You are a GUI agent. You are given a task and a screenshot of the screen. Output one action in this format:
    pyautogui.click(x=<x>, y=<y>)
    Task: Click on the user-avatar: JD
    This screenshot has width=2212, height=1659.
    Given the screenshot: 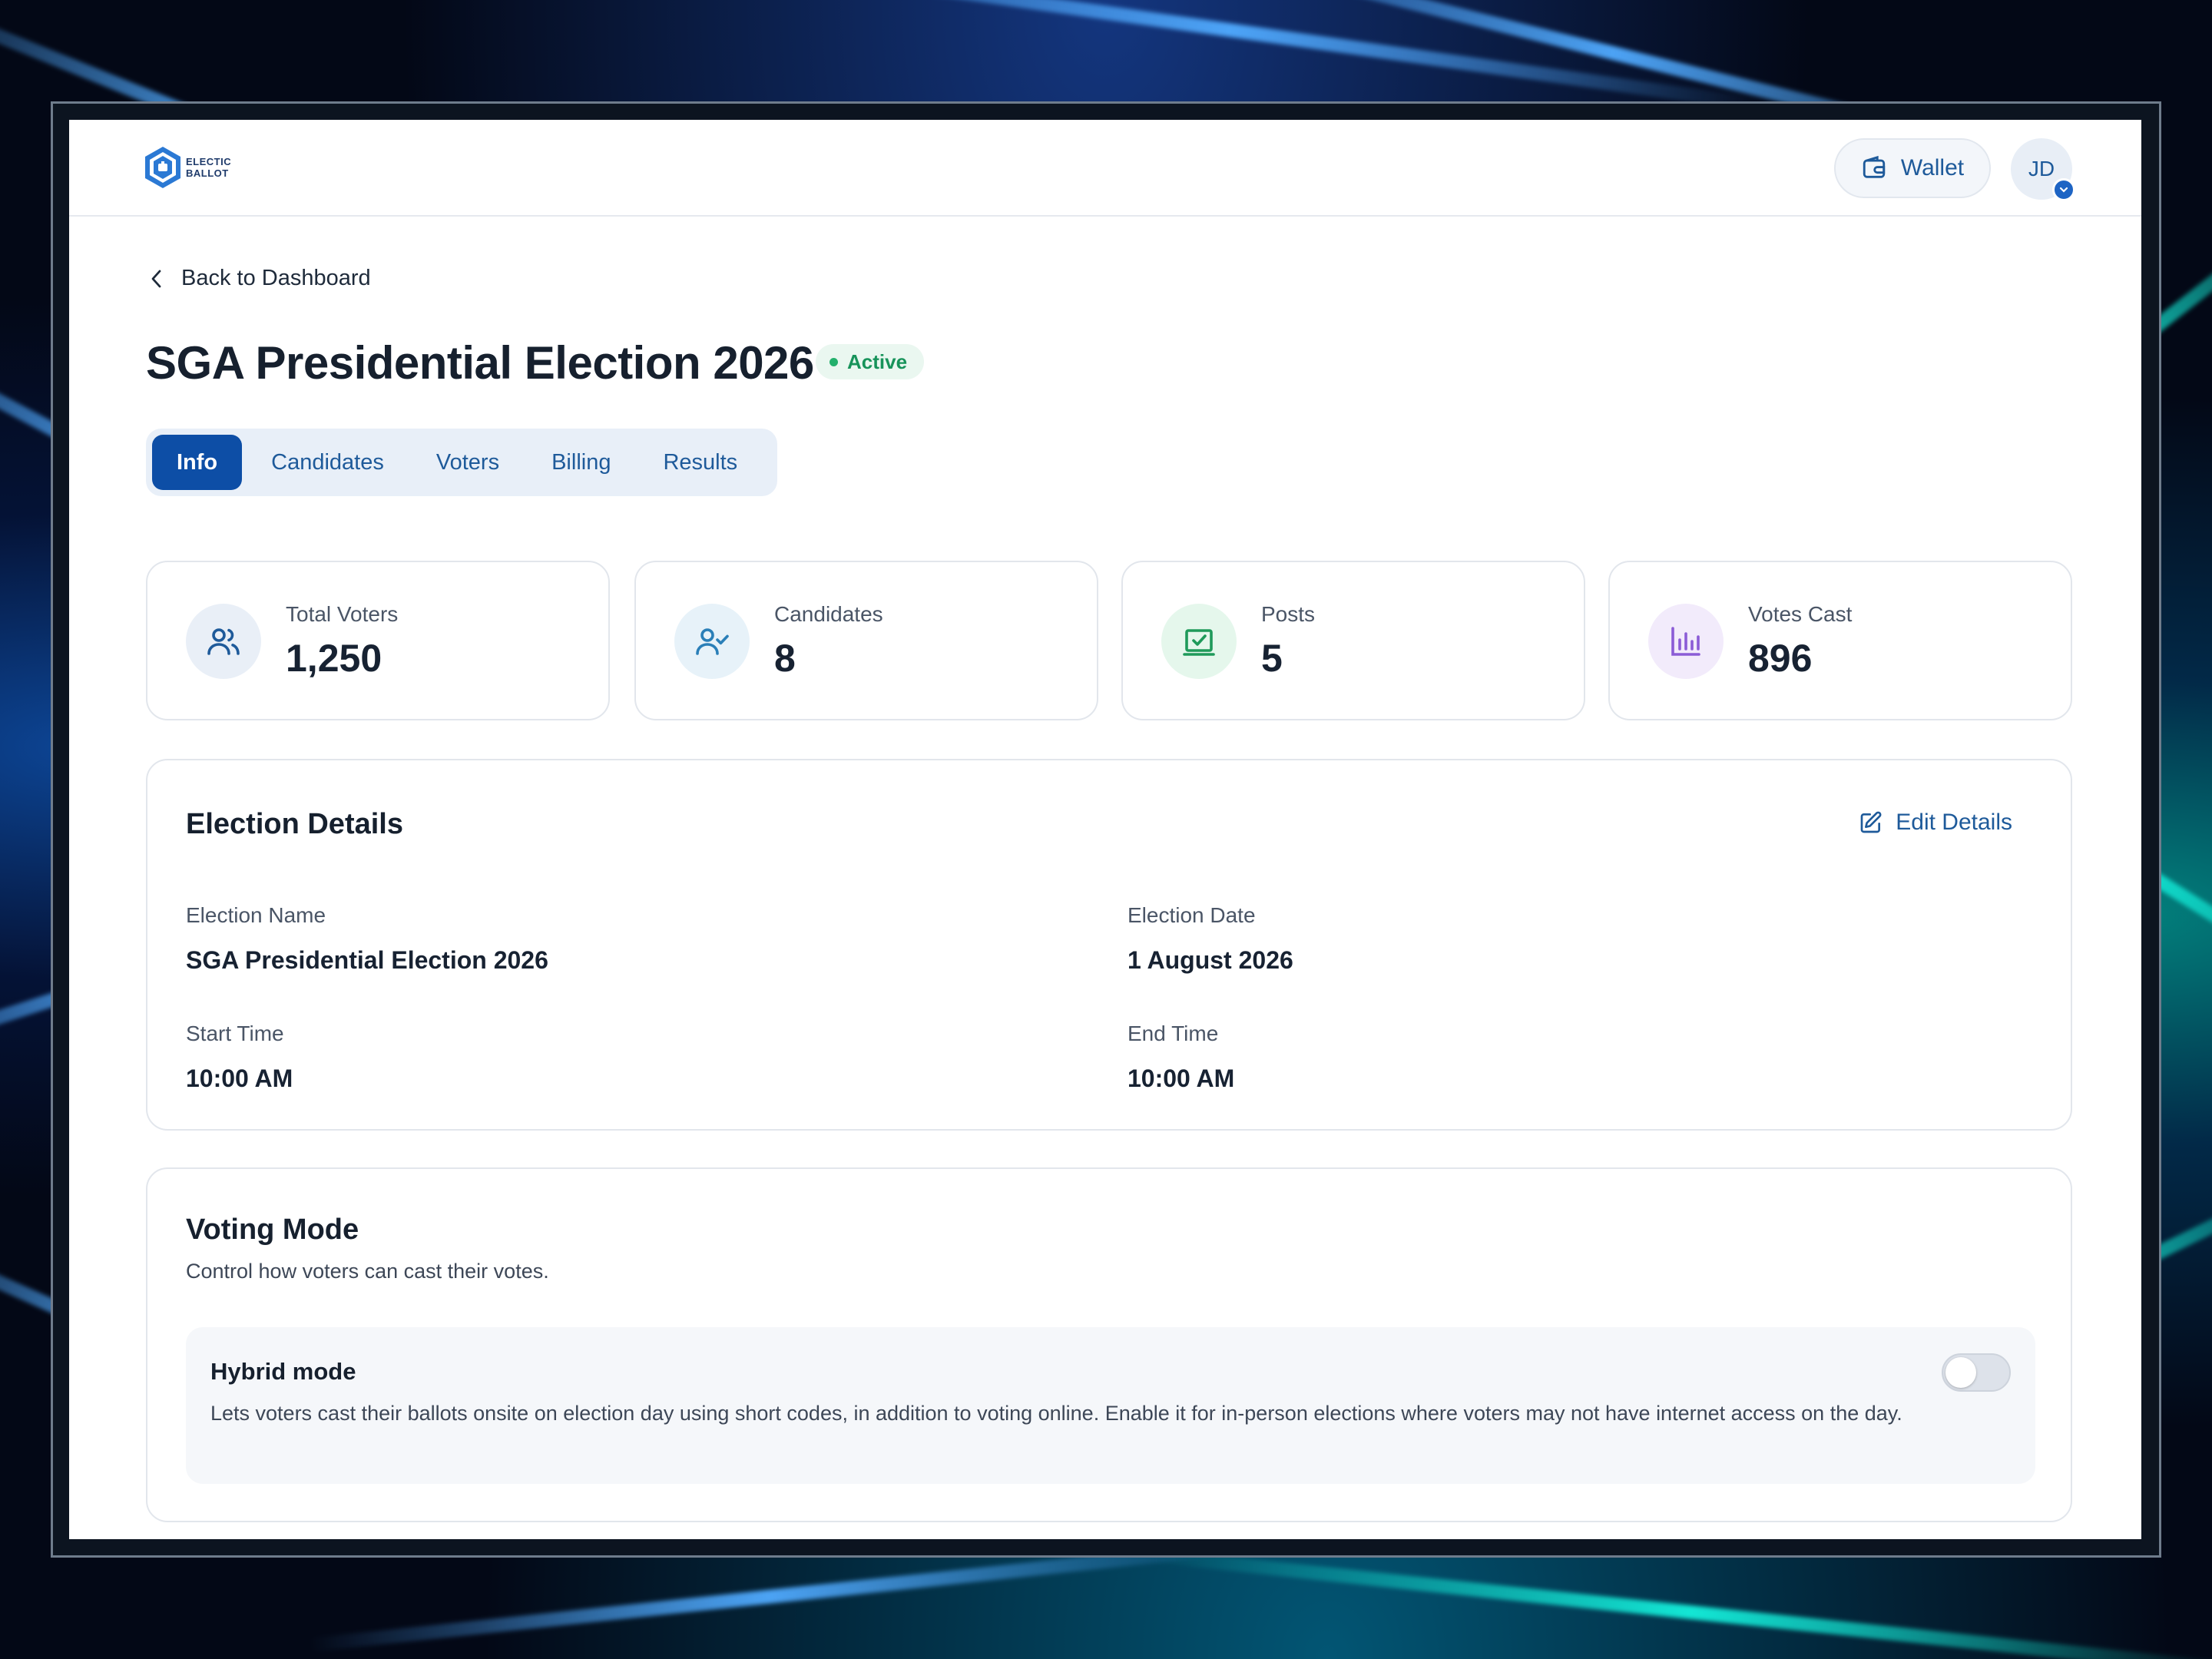 What is the action you would take?
    pyautogui.click(x=2043, y=169)
    